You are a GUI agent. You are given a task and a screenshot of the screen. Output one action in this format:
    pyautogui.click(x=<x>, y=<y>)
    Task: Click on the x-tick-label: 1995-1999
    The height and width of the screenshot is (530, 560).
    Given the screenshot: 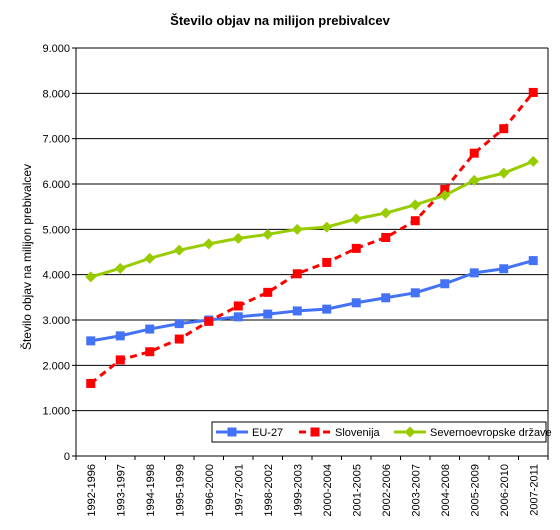 What is the action you would take?
    pyautogui.click(x=180, y=490)
    